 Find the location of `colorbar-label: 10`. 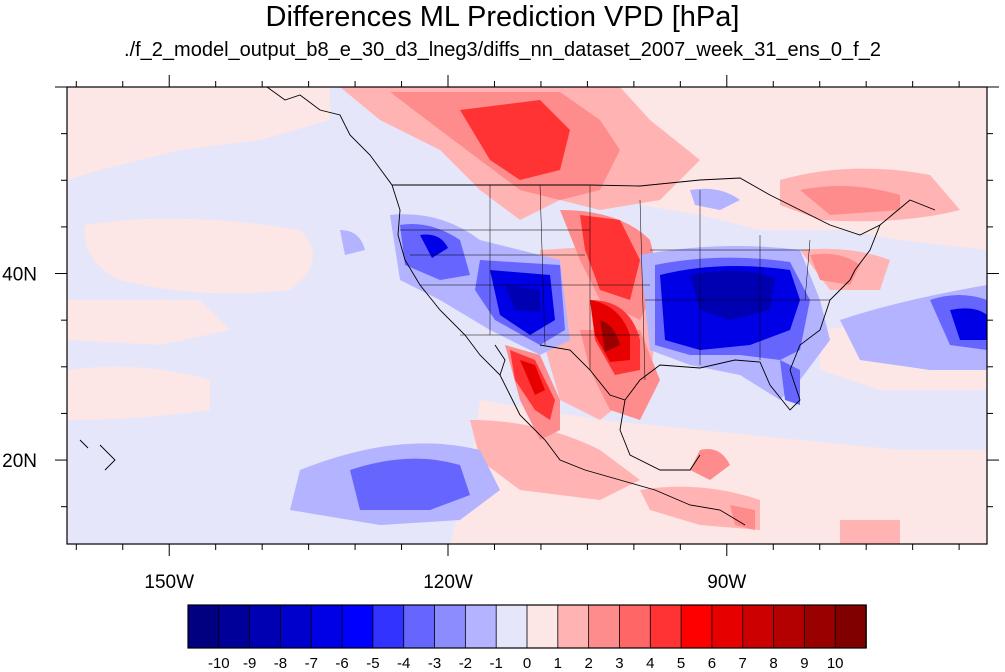

colorbar-label: 10 is located at coordinates (835, 663).